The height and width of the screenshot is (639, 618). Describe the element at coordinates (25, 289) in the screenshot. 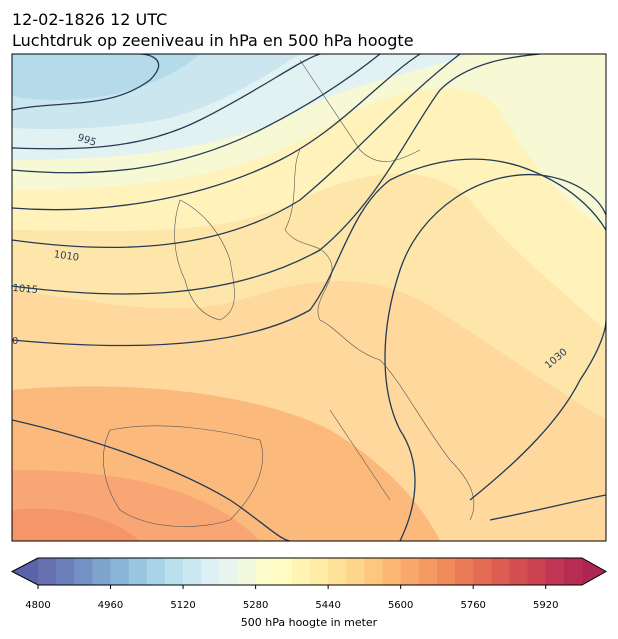

I see `contour-label: 1015` at that location.